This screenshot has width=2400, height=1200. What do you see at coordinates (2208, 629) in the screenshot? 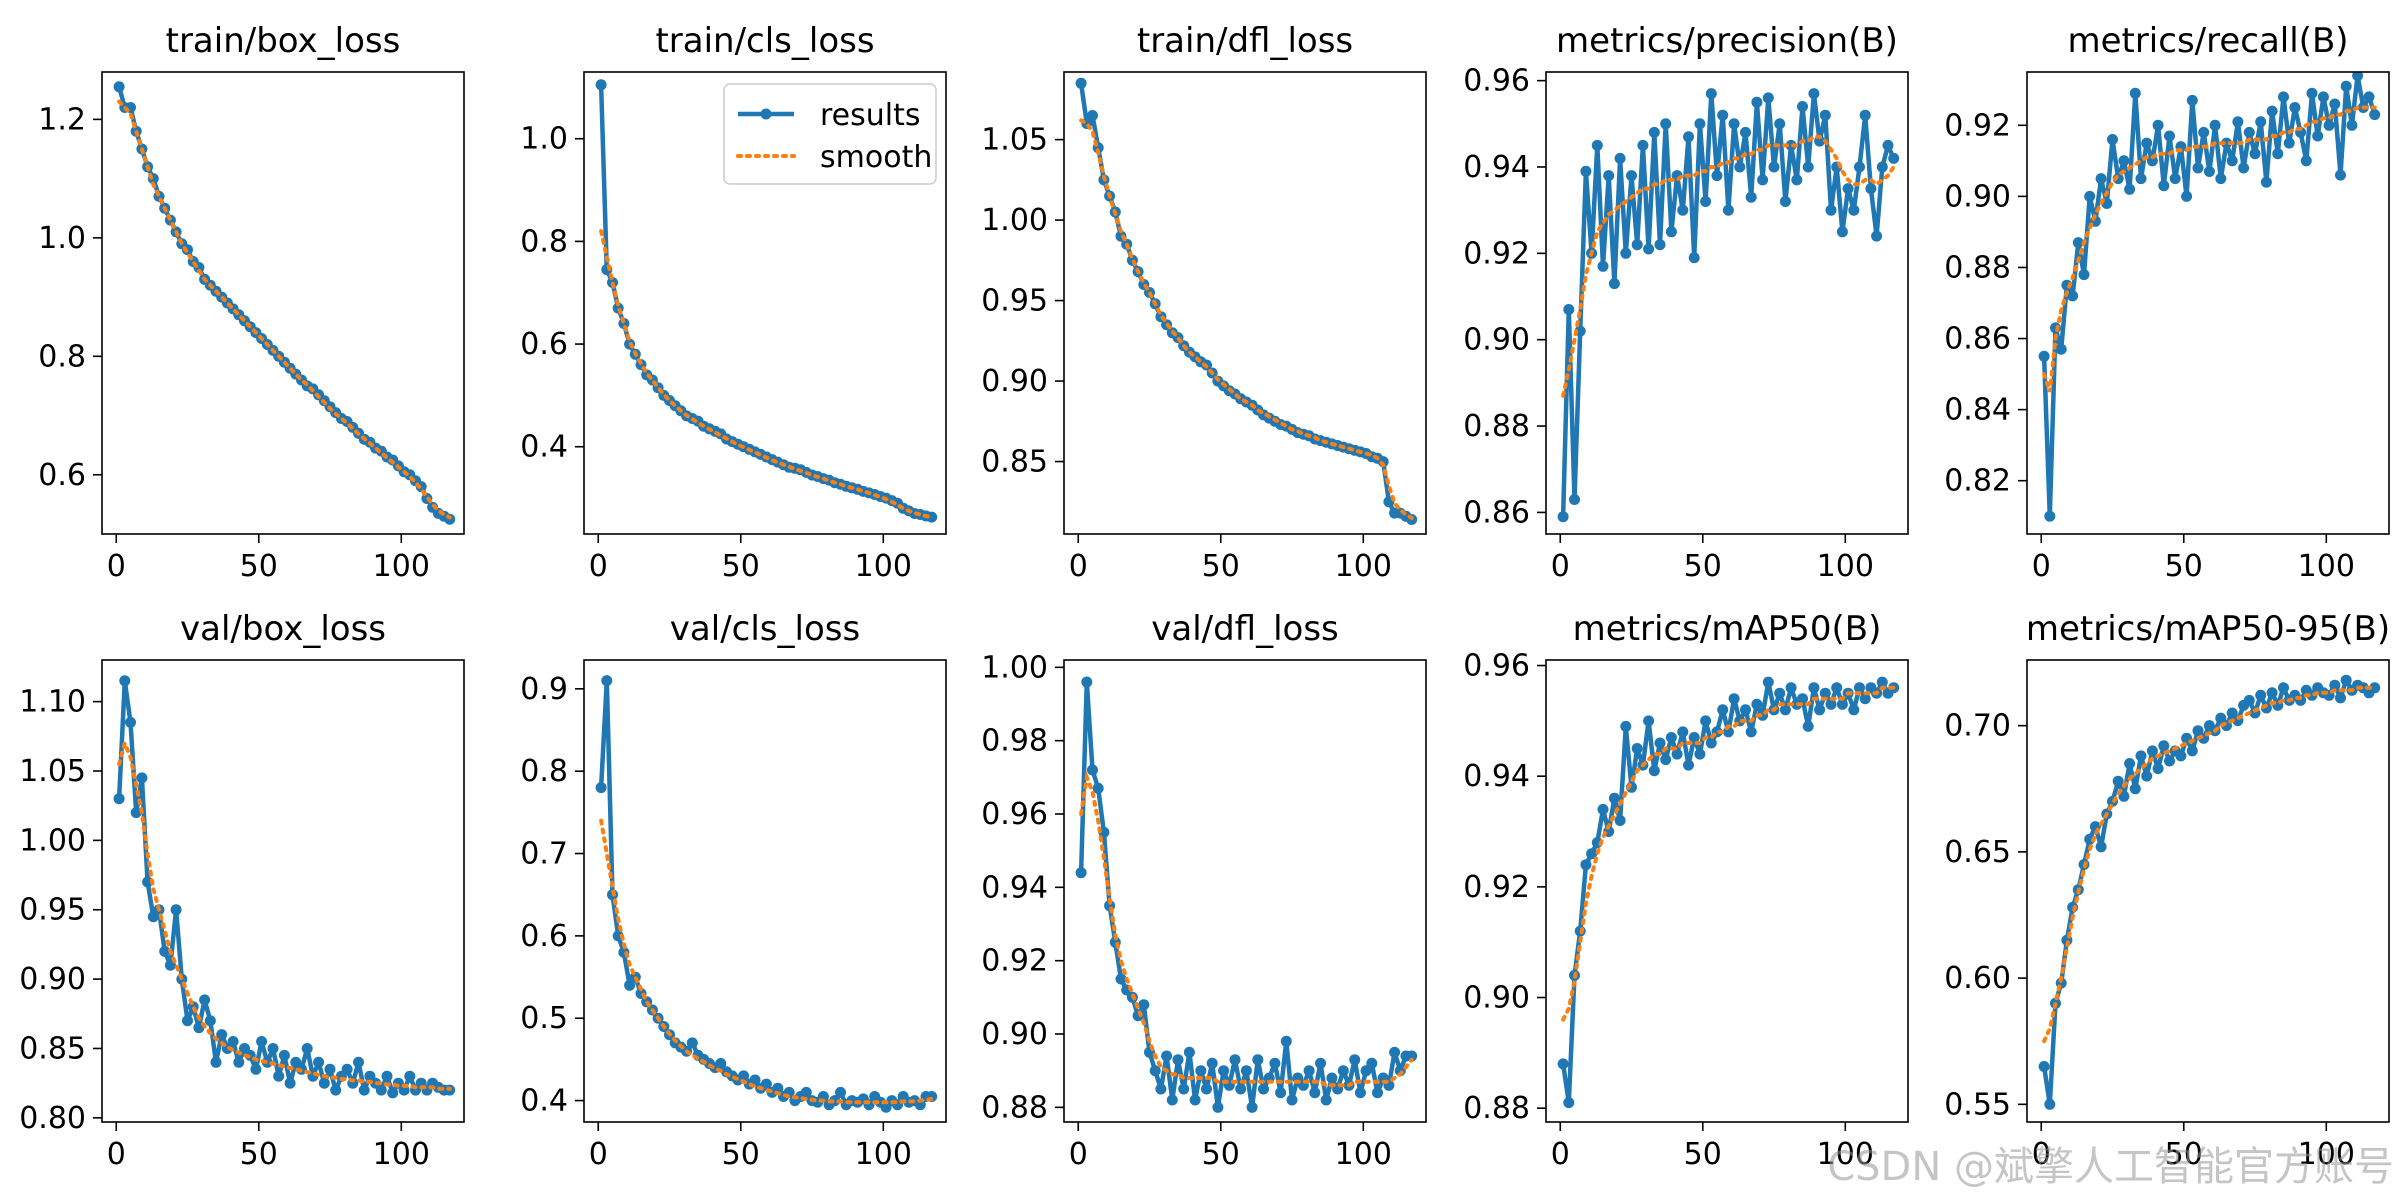
I see `subplot-title: metrics/mAP50-95(B)` at bounding box center [2208, 629].